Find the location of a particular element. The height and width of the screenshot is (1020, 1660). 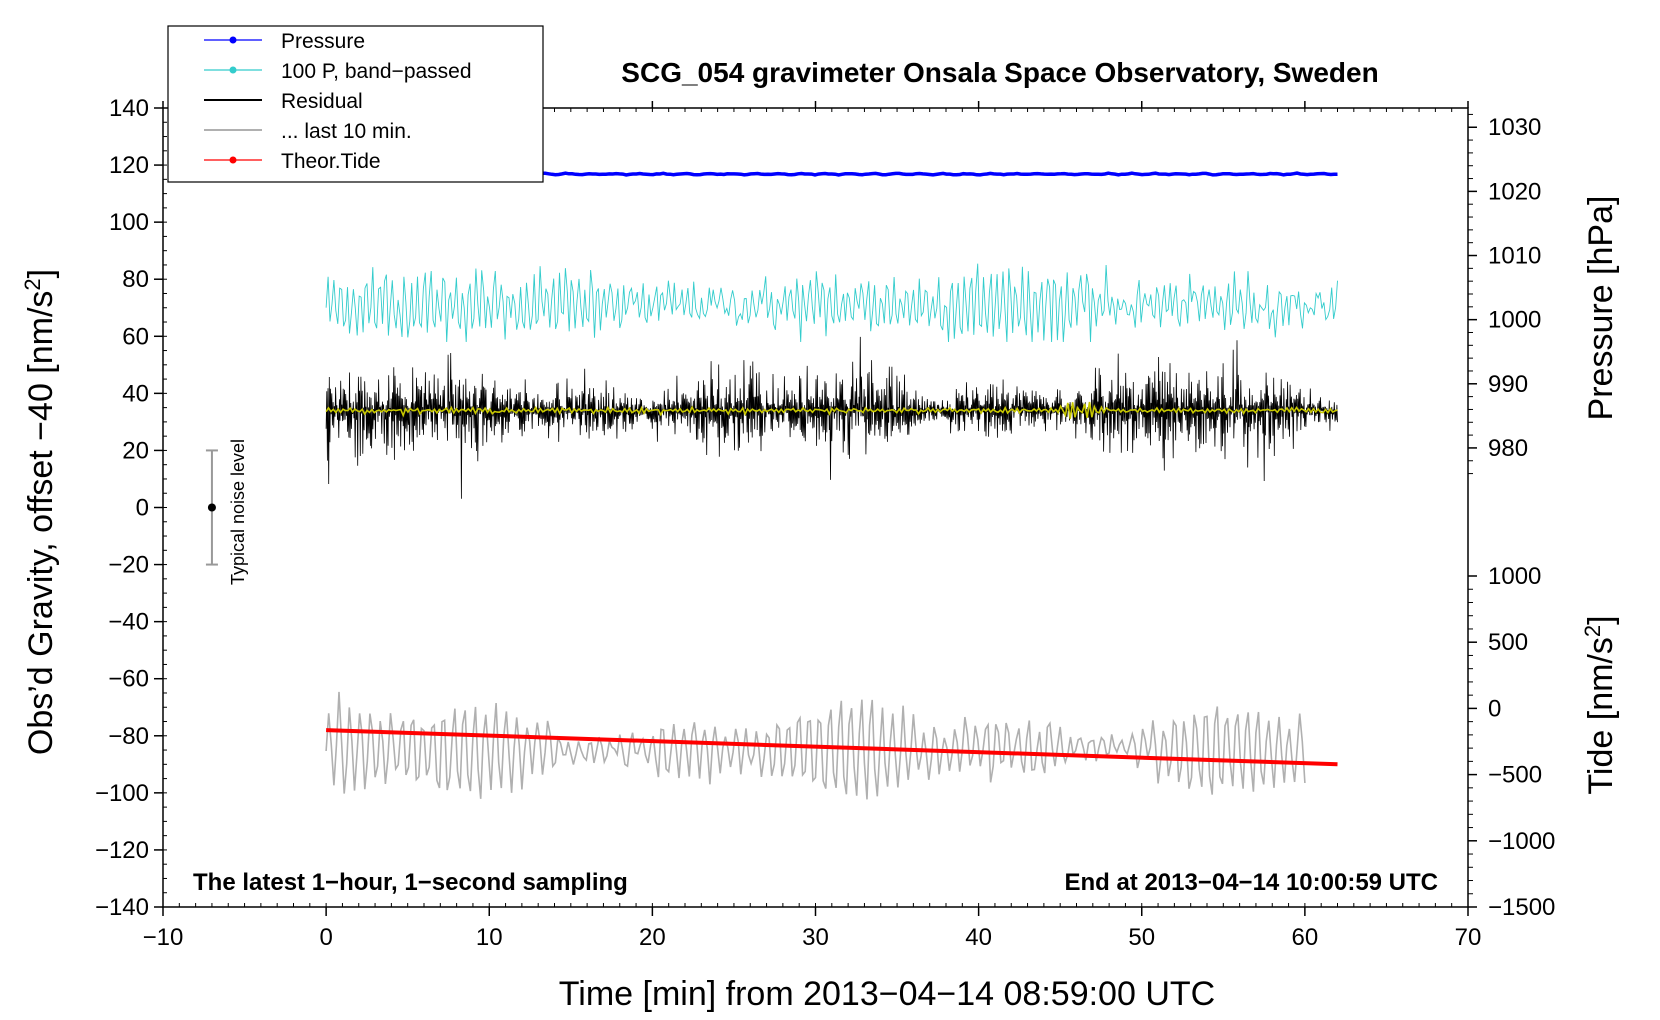

y-left-tick-label: 0 is located at coordinates (142, 508).